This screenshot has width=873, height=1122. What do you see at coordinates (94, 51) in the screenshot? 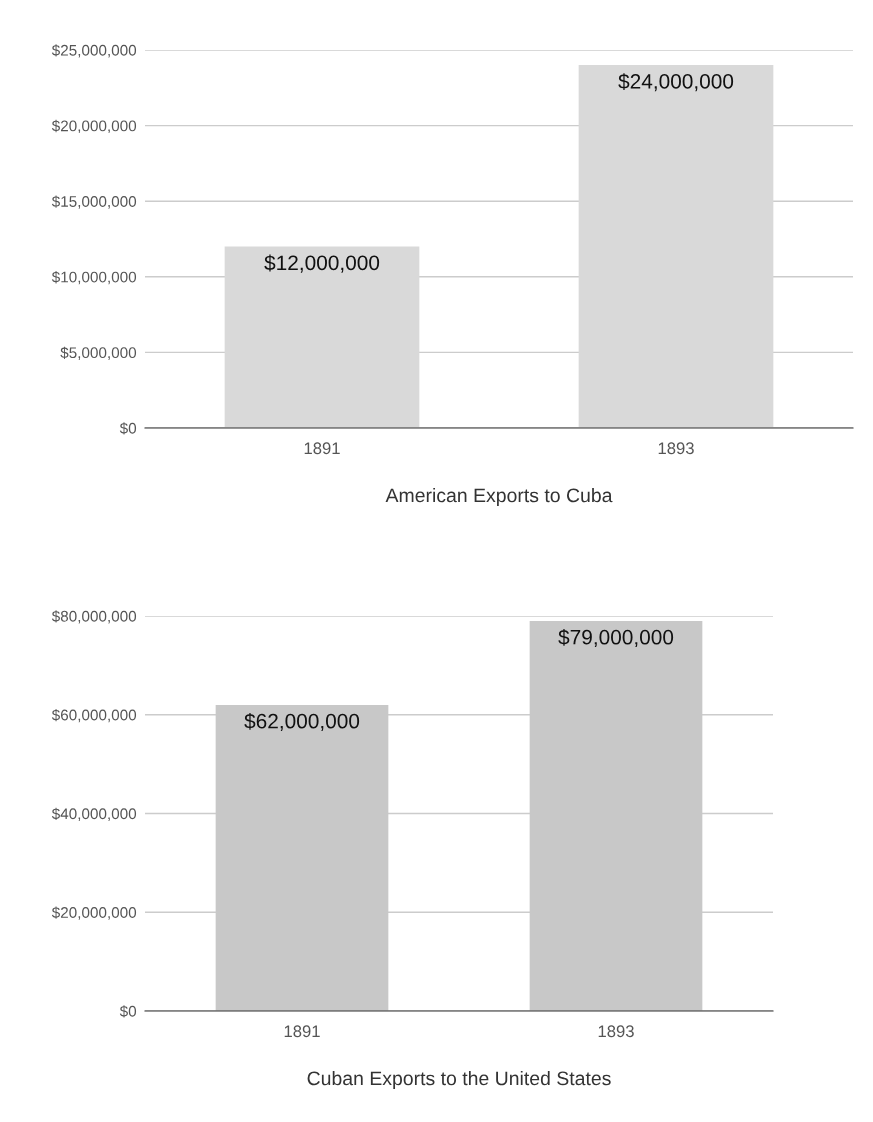
I see `y-tick-label: $25,000,000` at bounding box center [94, 51].